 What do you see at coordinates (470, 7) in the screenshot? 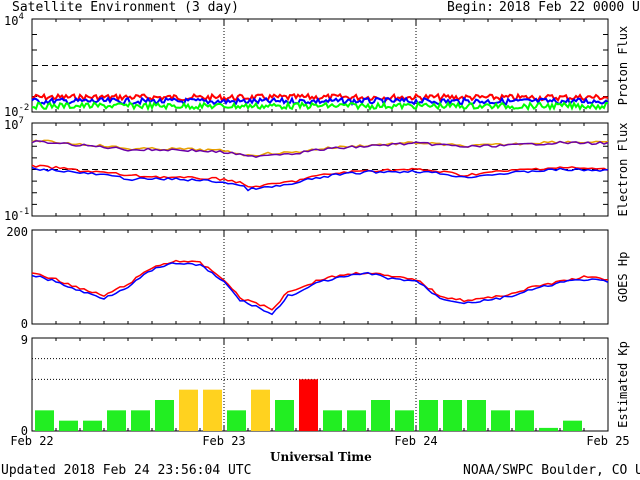
I see `begin-label: Begin:` at bounding box center [470, 7].